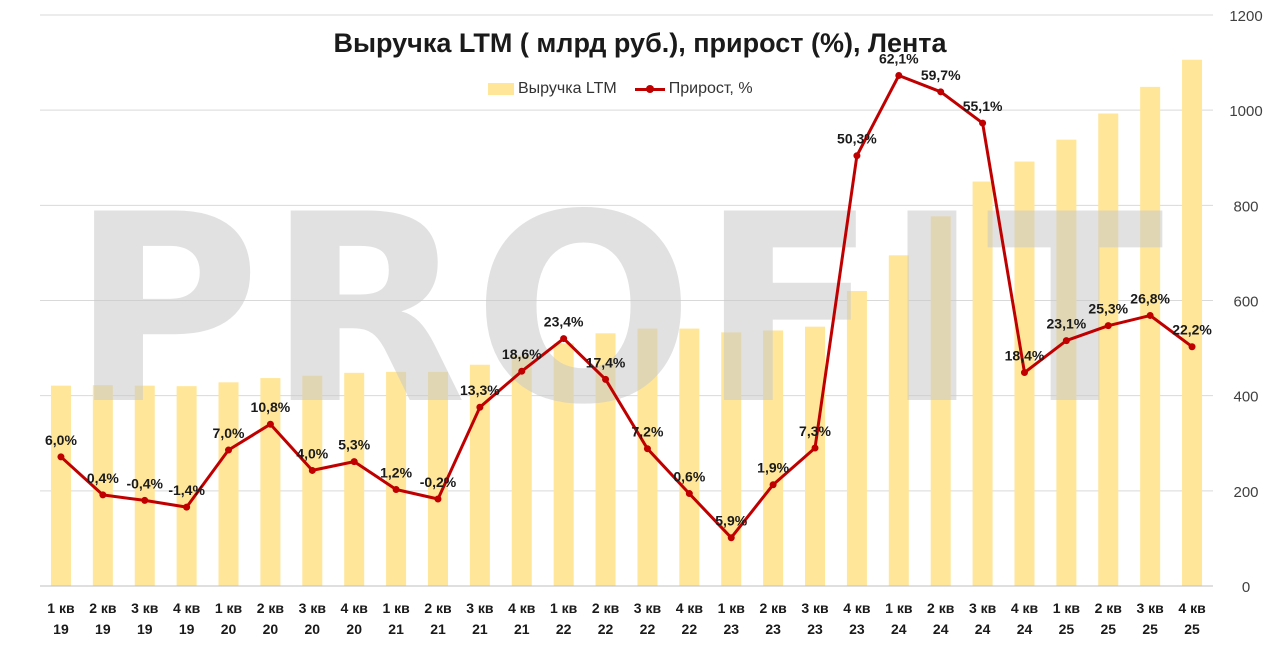 The width and height of the screenshot is (1280, 663). Describe the element at coordinates (983, 106) in the screenshot. I see `growth-data-label: 55,1%` at that location.